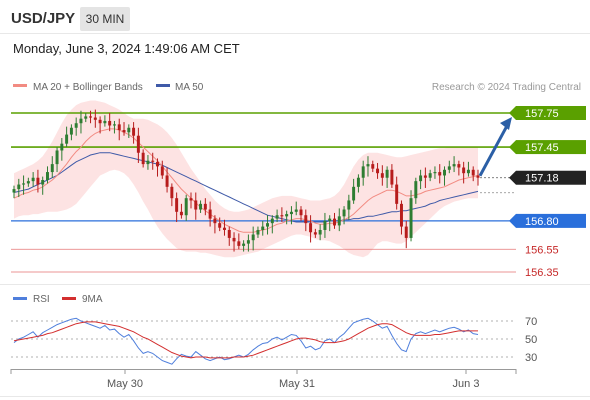 The width and height of the screenshot is (590, 400). Describe the element at coordinates (295, 19) in the screenshot. I see `chart-header: USD/JPY 30 MIN` at that location.